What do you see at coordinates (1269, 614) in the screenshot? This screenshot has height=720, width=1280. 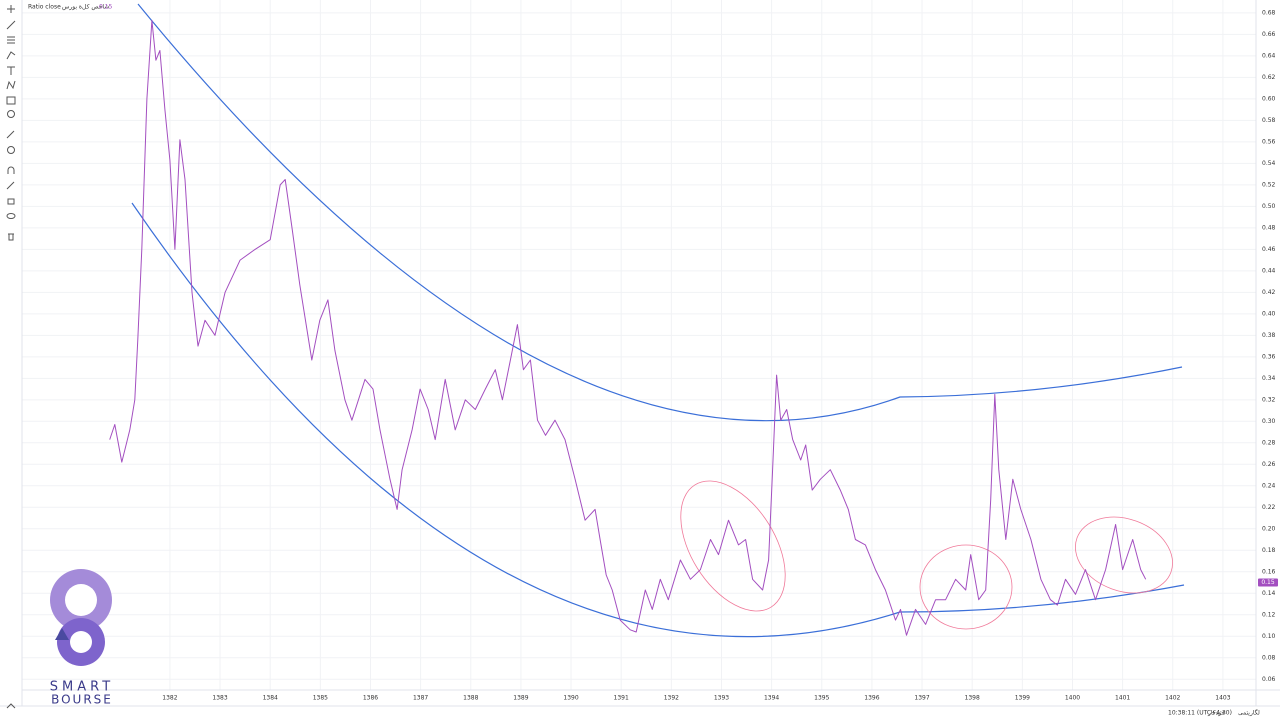 I see `y-tick-label: 0.12` at bounding box center [1269, 614].